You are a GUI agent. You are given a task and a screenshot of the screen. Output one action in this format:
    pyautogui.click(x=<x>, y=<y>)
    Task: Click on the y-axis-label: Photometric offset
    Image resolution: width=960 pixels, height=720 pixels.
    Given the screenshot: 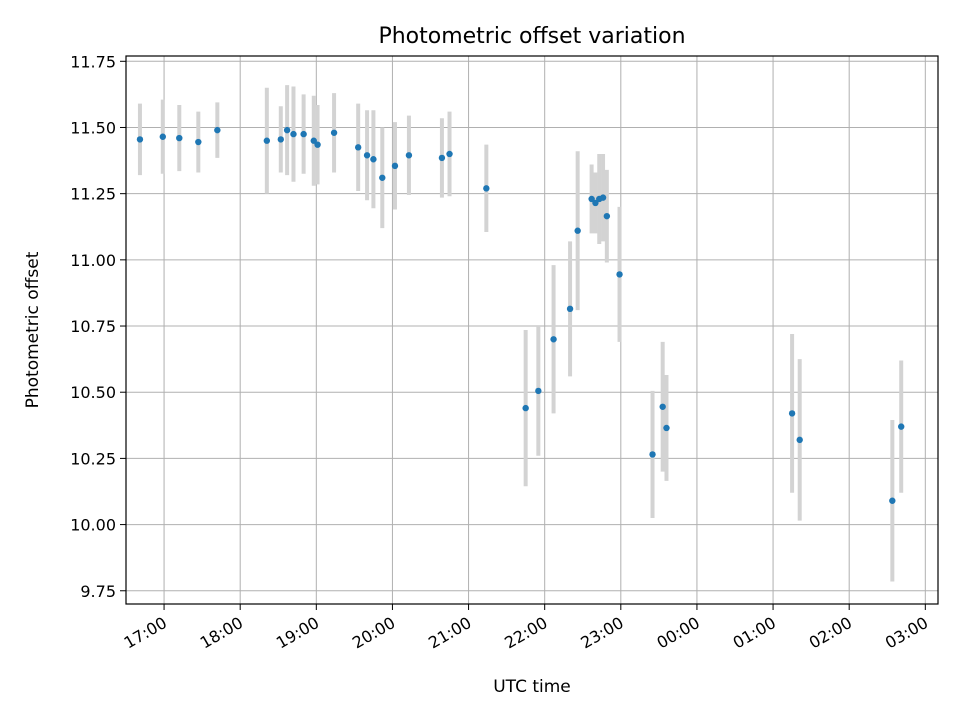 What is the action you would take?
    pyautogui.click(x=33, y=329)
    